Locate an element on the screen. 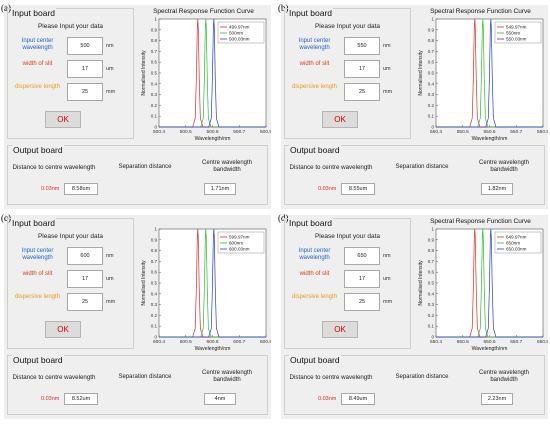  output-board-title: Output board is located at coordinates (315, 360).